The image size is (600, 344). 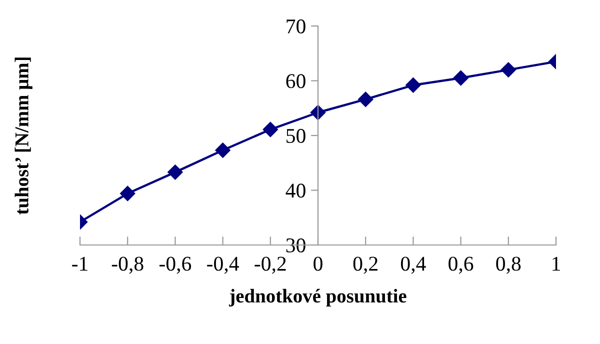 I want to click on x-tick-label: -0,8, so click(x=128, y=265).